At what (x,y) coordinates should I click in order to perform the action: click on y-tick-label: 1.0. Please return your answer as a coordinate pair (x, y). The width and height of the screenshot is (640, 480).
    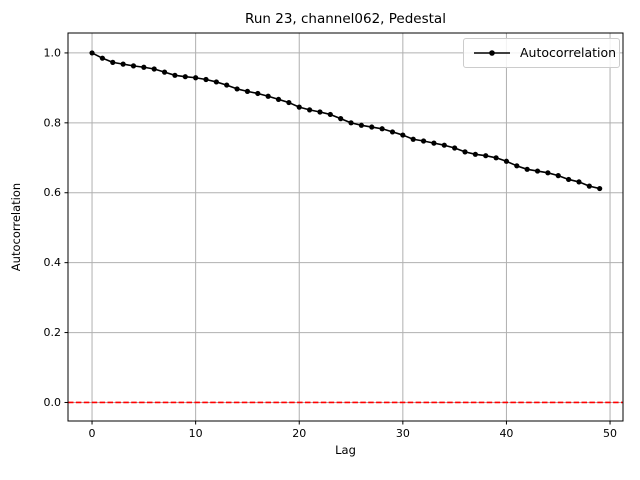
    Looking at the image, I should click on (53, 52).